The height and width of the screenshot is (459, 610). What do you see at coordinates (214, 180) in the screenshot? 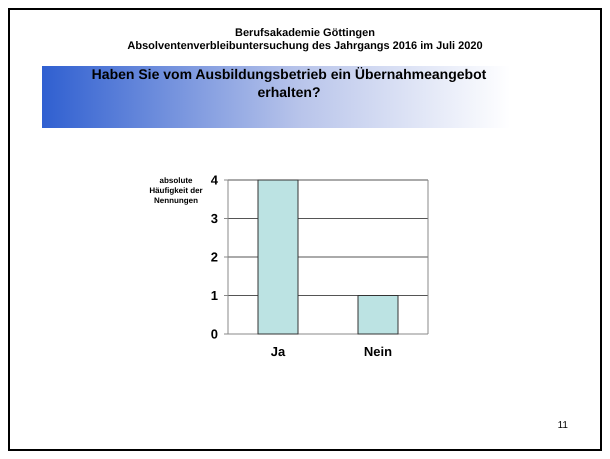
I see `y-tick-label: 4` at bounding box center [214, 180].